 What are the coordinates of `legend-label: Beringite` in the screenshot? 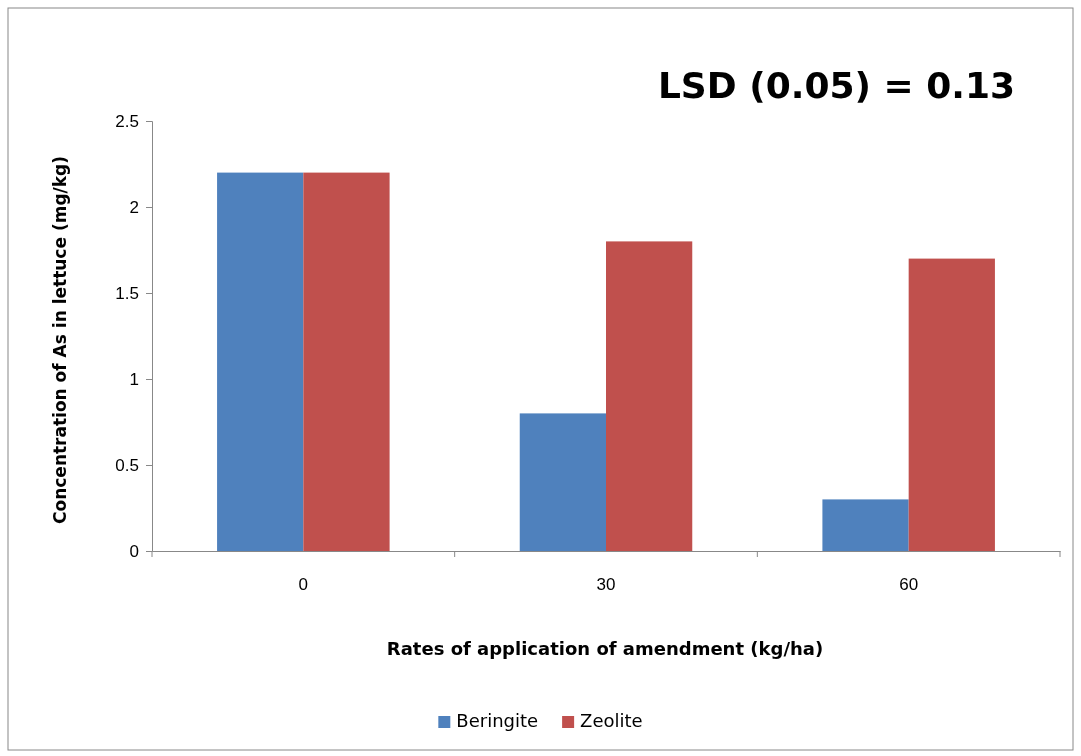 It's located at (497, 720).